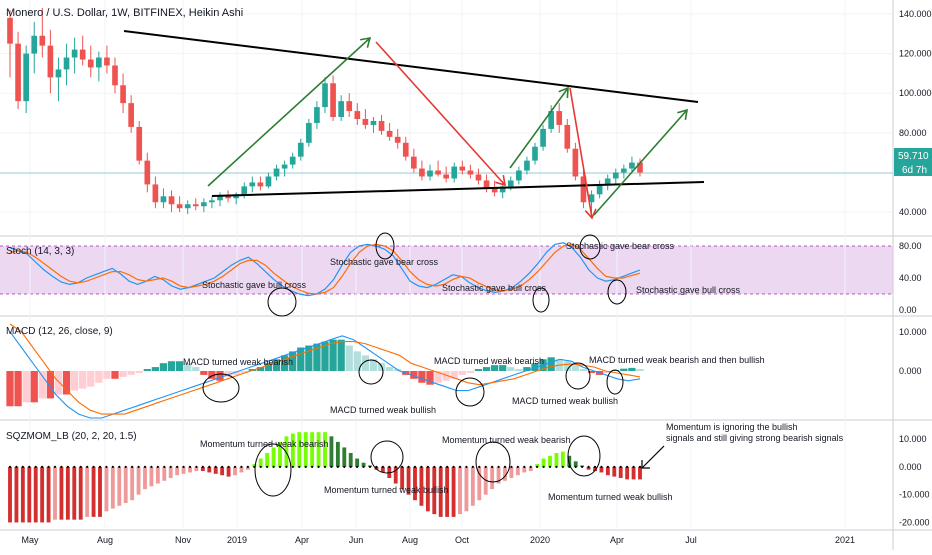 The image size is (932, 555). I want to click on annotation-stoch-bull-cross-3: Stochastic gave bull cross, so click(688, 290).